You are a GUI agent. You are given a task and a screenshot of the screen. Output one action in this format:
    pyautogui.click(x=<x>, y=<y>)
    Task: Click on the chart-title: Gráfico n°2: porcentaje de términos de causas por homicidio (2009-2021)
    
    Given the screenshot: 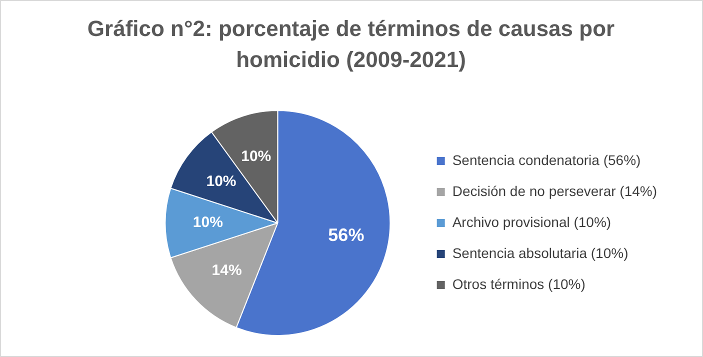 What is the action you would take?
    pyautogui.click(x=351, y=44)
    